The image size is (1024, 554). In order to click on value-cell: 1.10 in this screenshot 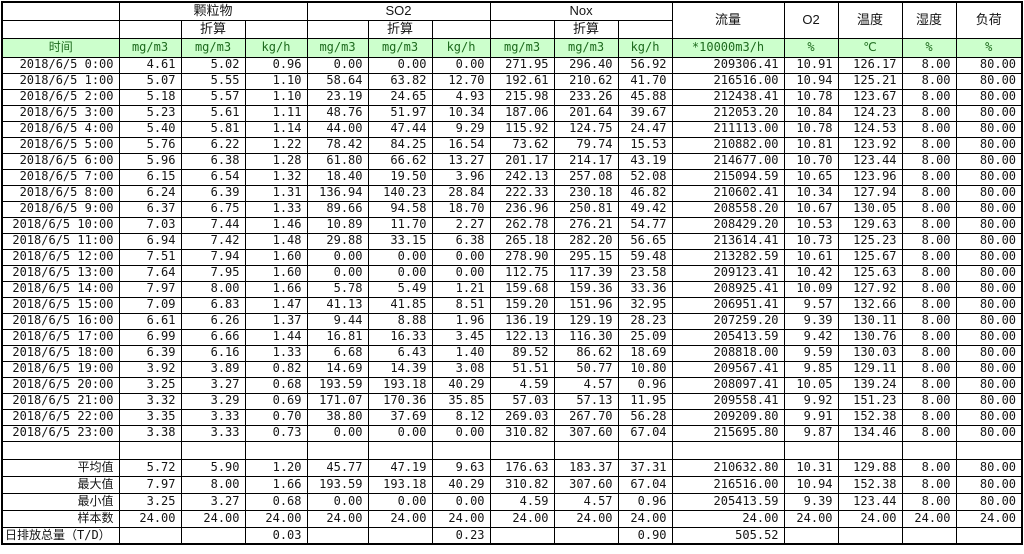, I will do `click(276, 97)`.